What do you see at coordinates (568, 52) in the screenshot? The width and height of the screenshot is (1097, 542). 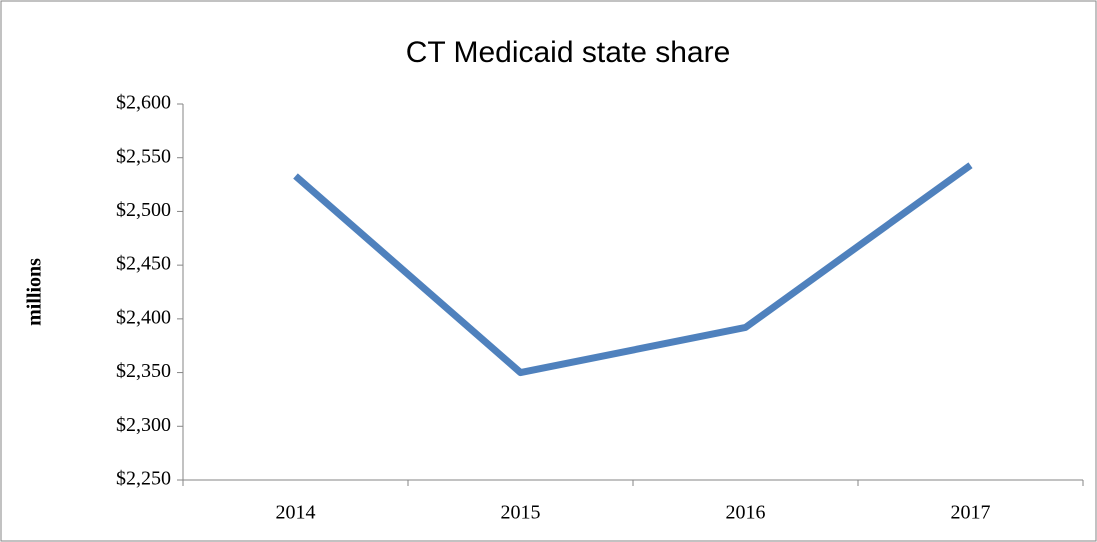 I see `chart-title: CT Medicaid state share` at bounding box center [568, 52].